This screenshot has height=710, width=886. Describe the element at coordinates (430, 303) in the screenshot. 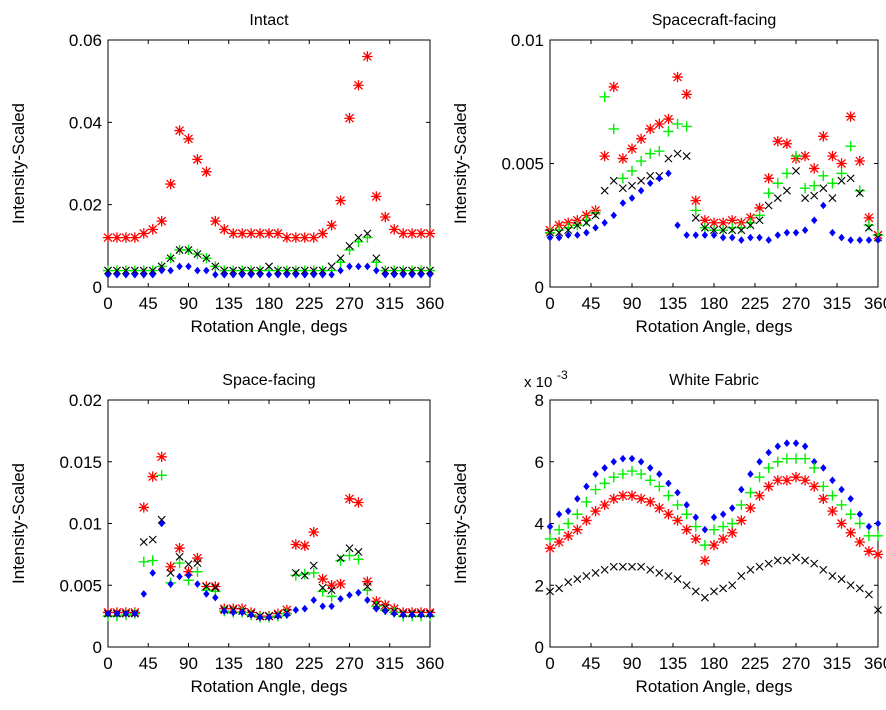

I see `x-tick-label: 360` at that location.